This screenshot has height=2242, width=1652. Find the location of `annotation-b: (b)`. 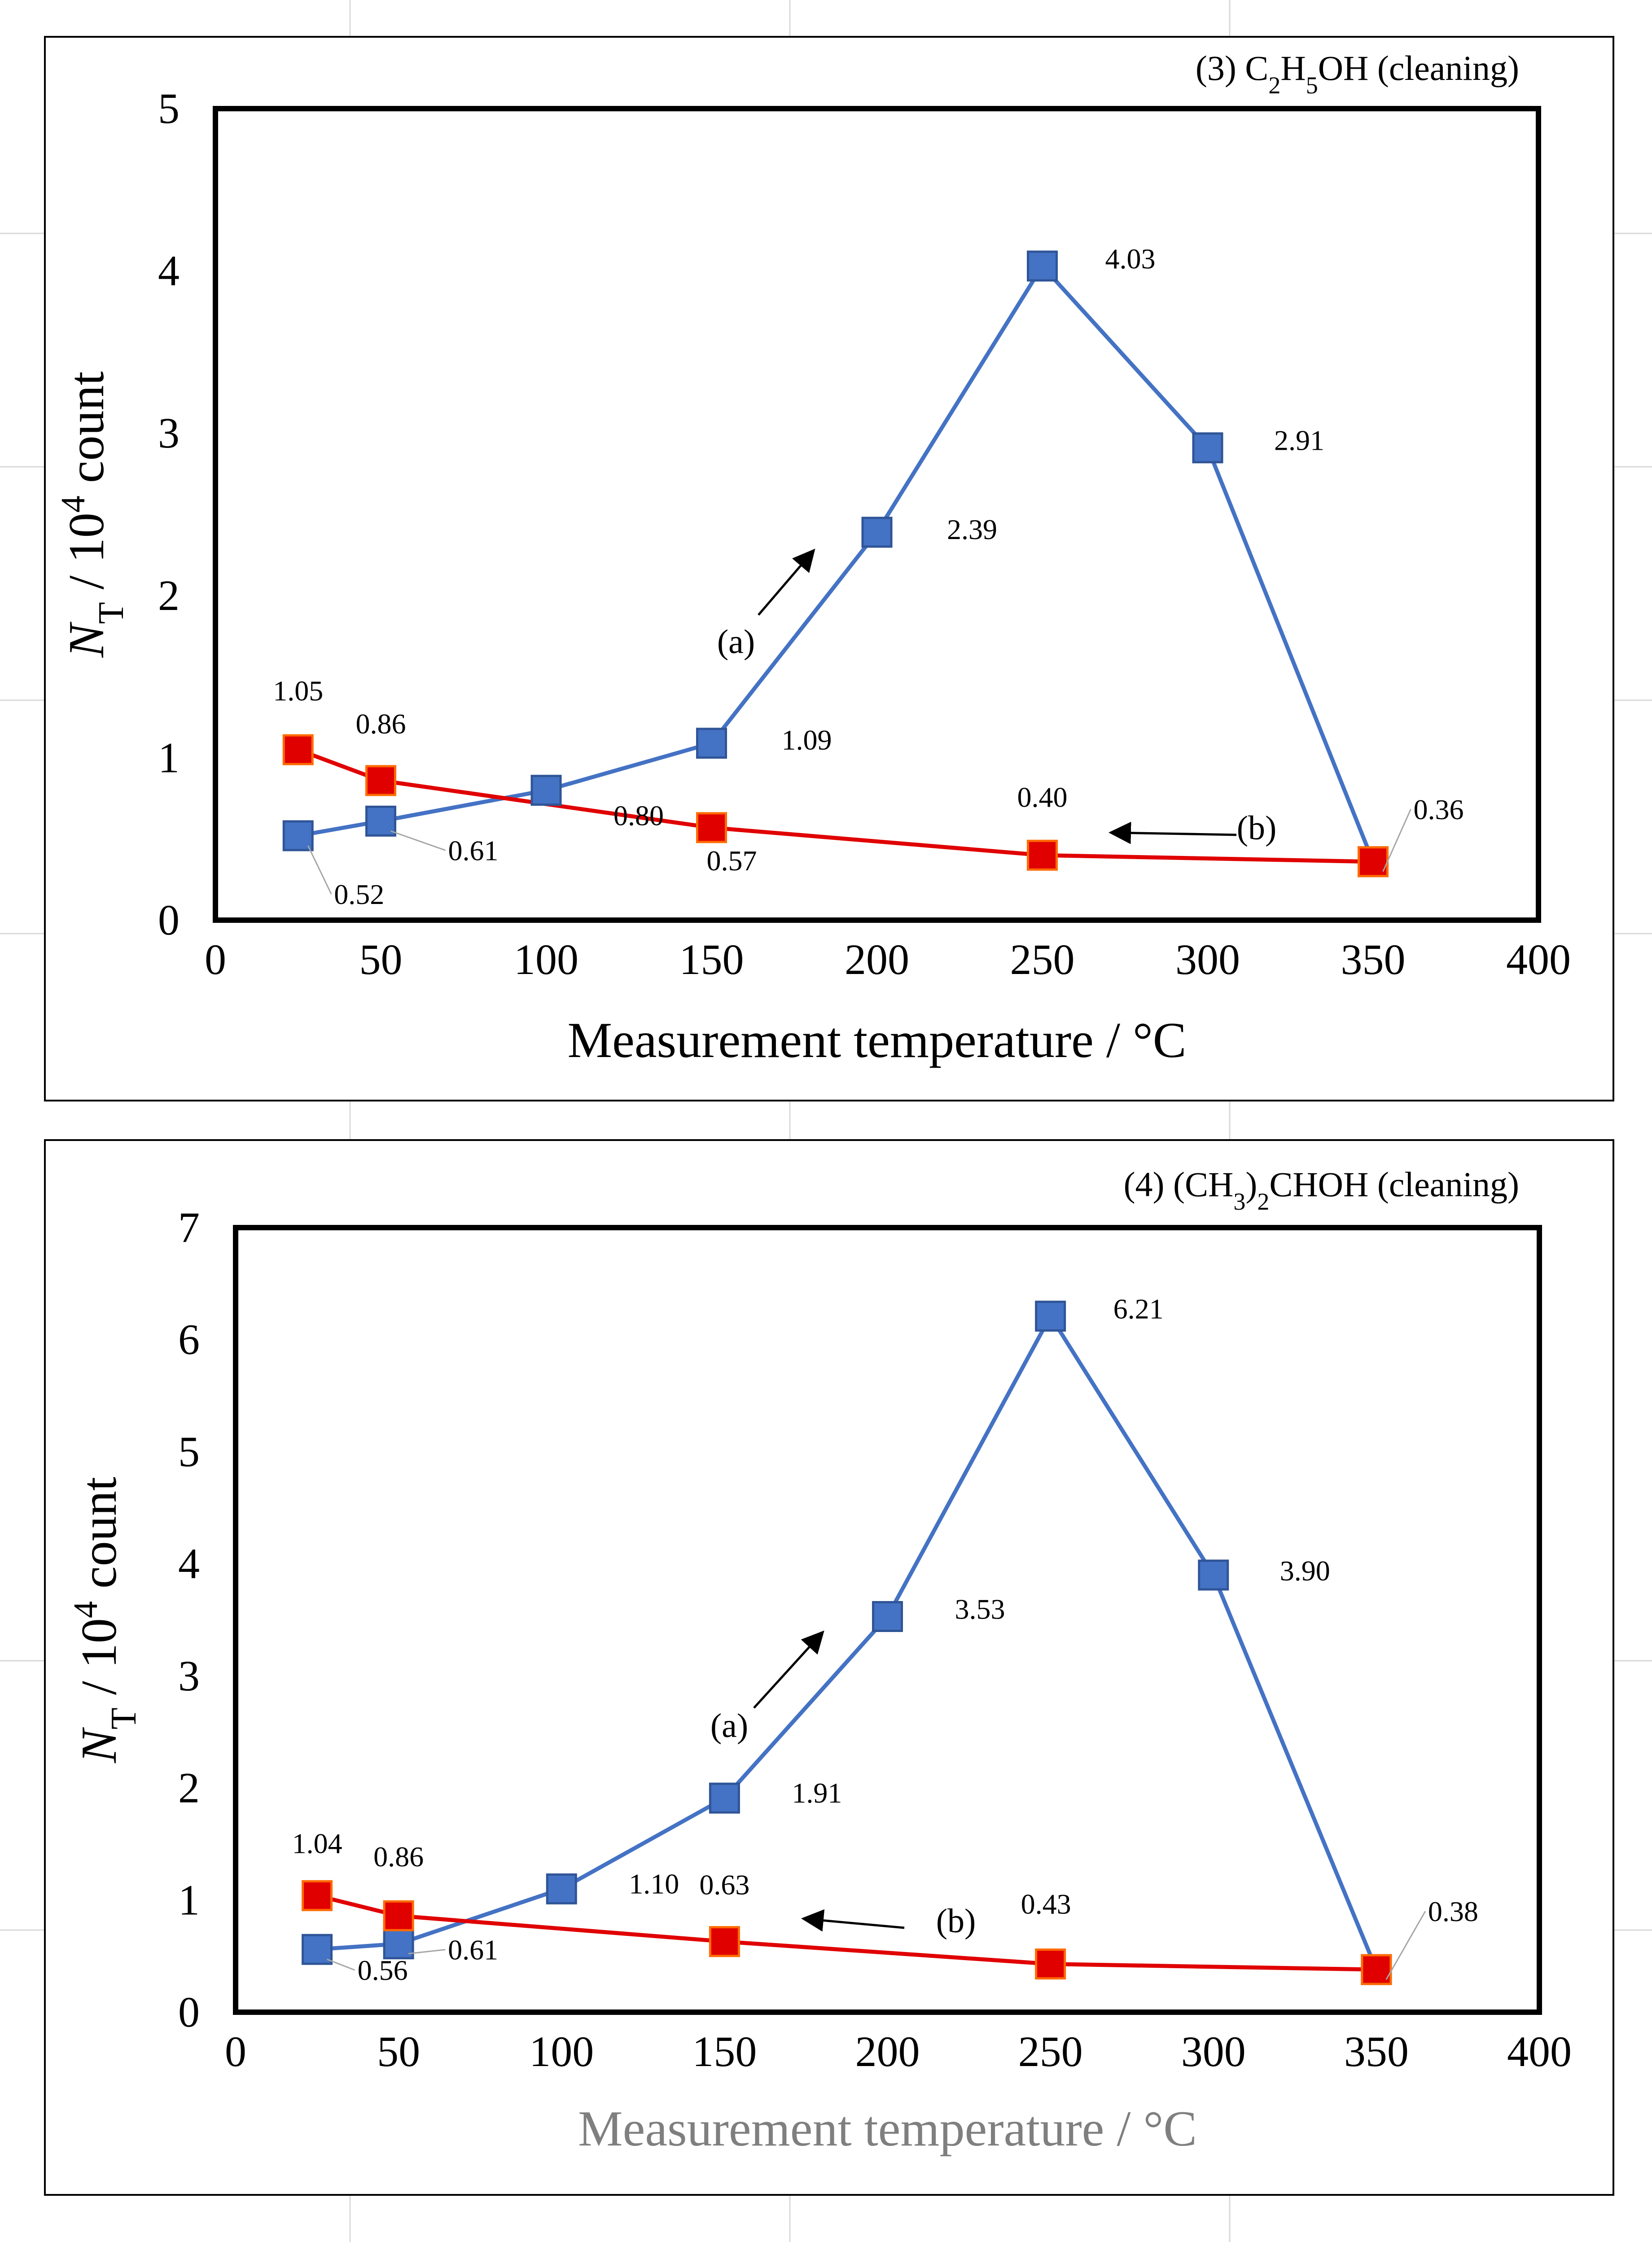

annotation-b: (b) is located at coordinates (1257, 828).